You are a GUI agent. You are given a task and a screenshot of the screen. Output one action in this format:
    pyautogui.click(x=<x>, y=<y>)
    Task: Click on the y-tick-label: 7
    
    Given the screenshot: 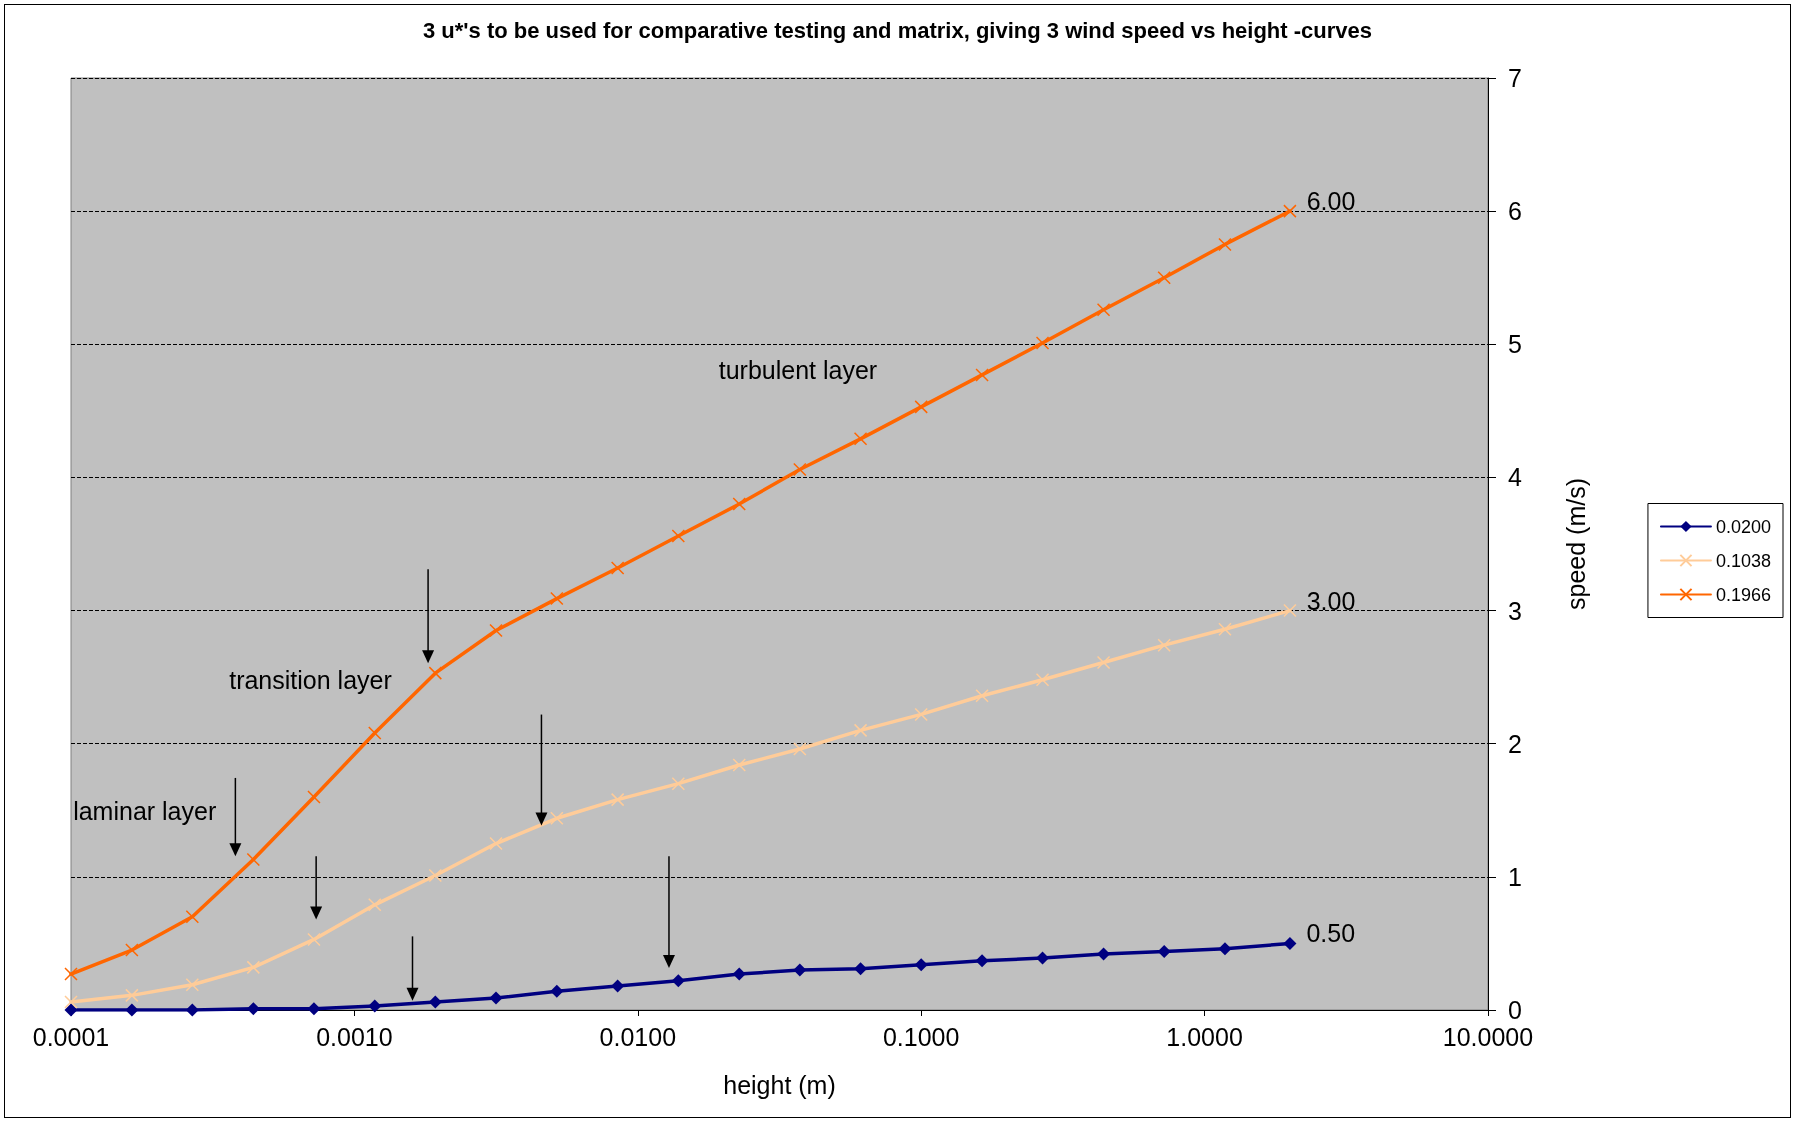 What is the action you would take?
    pyautogui.click(x=1515, y=78)
    